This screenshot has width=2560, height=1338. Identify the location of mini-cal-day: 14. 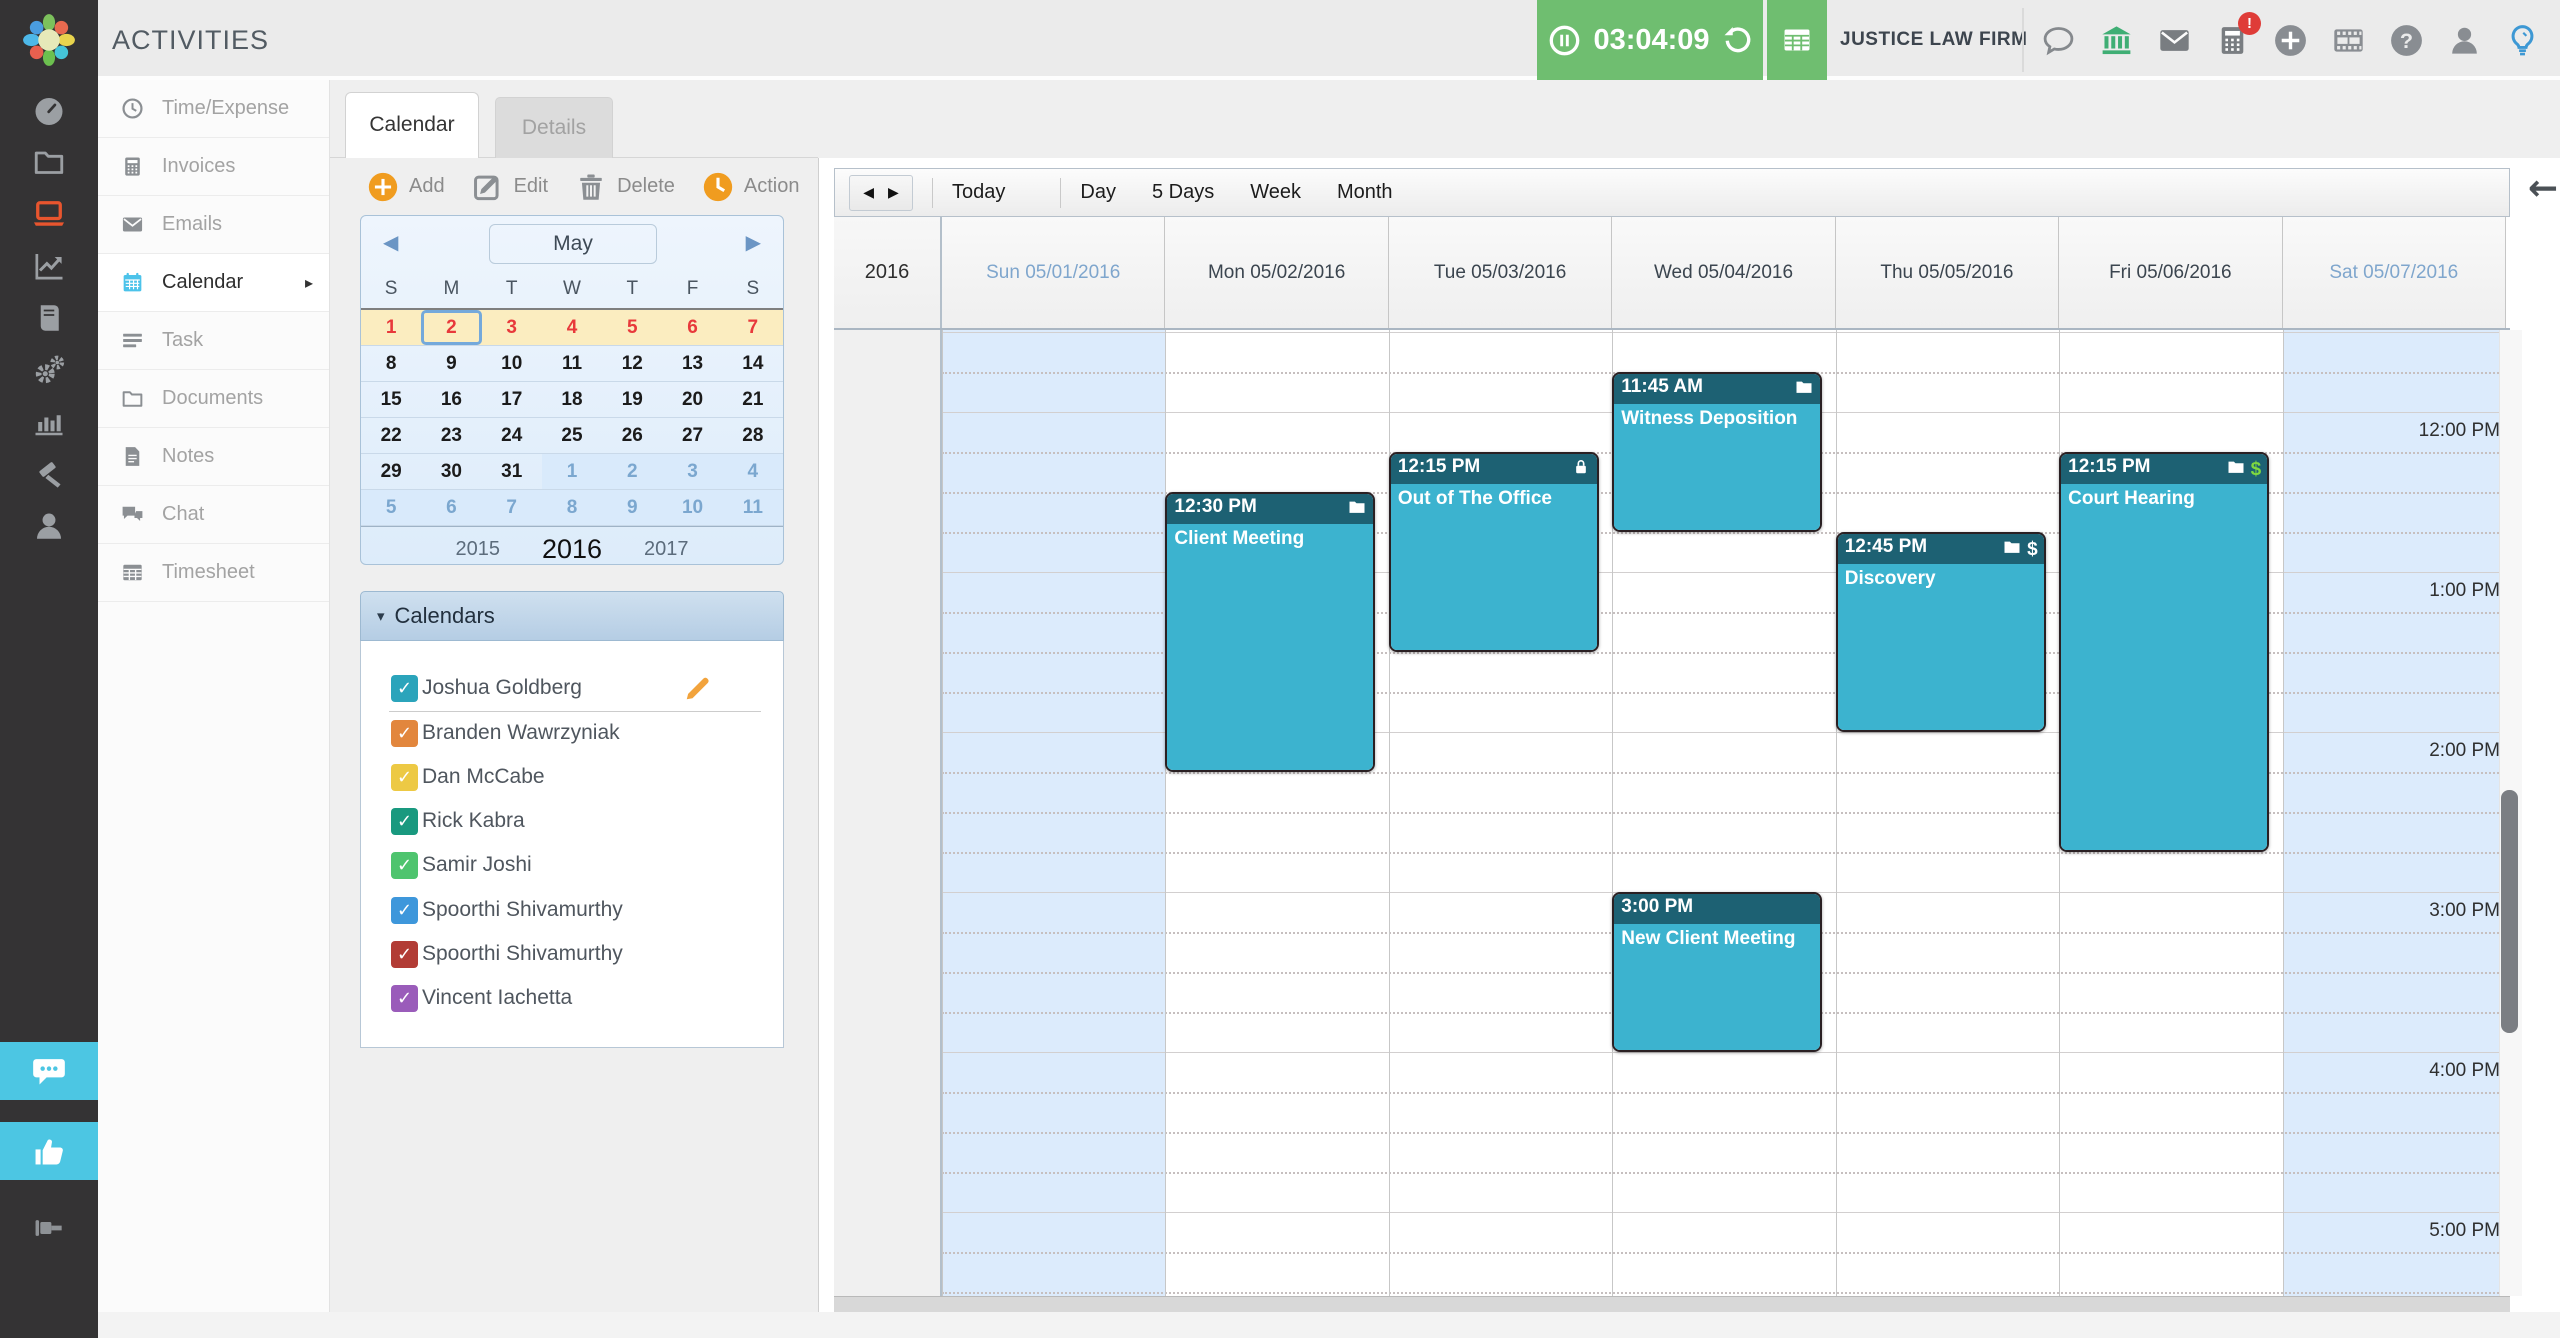
(753, 363).